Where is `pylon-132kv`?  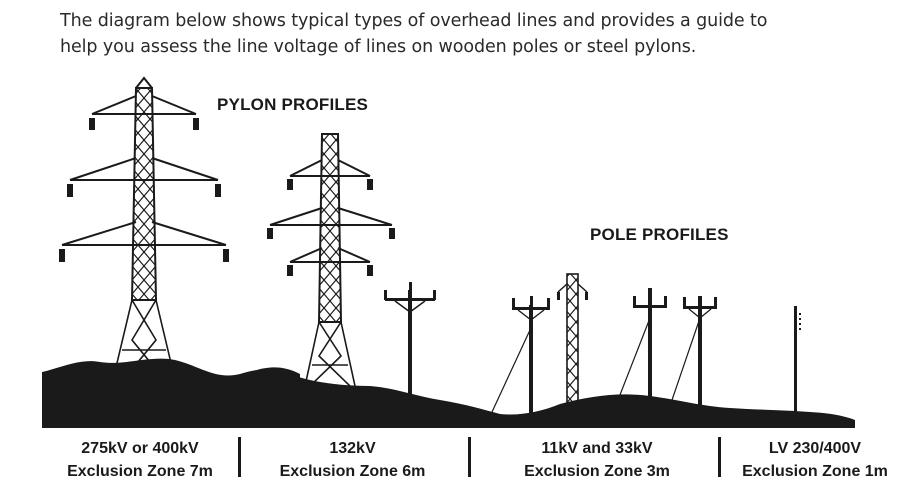
pylon-132kv is located at coordinates (331, 260).